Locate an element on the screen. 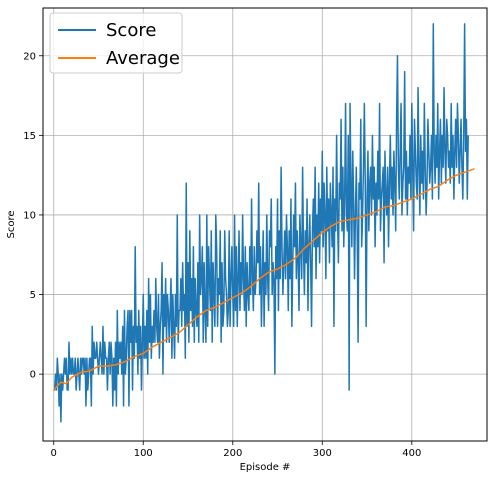 The width and height of the screenshot is (494, 485). x-axis-label: Episode # is located at coordinates (265, 467).